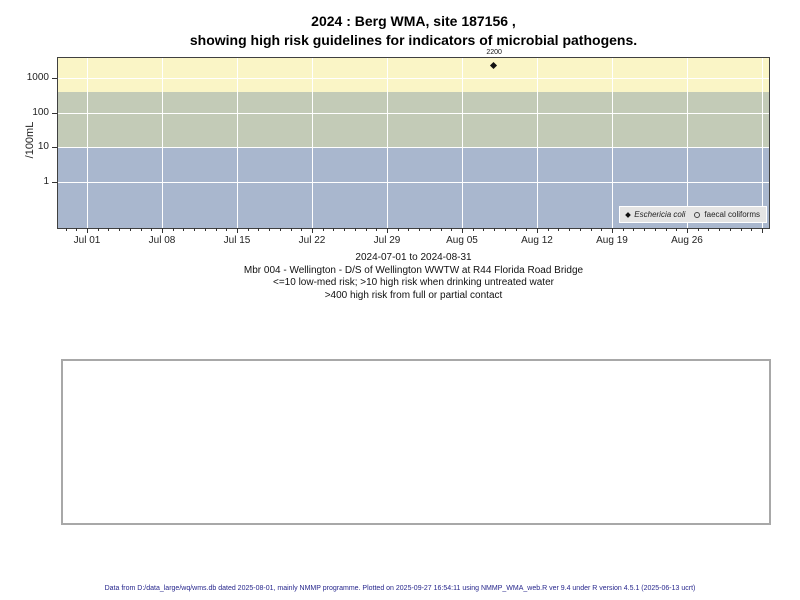  Describe the element at coordinates (462, 240) in the screenshot. I see `x-axis-tick-label: Aug 05` at that location.